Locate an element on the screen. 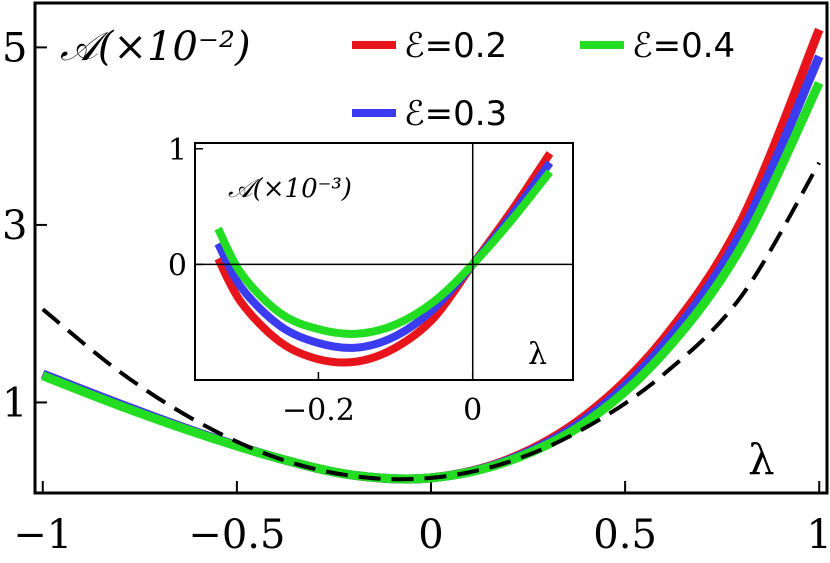 The width and height of the screenshot is (830, 563). inset-x-tick-label: 0 is located at coordinates (472, 410).